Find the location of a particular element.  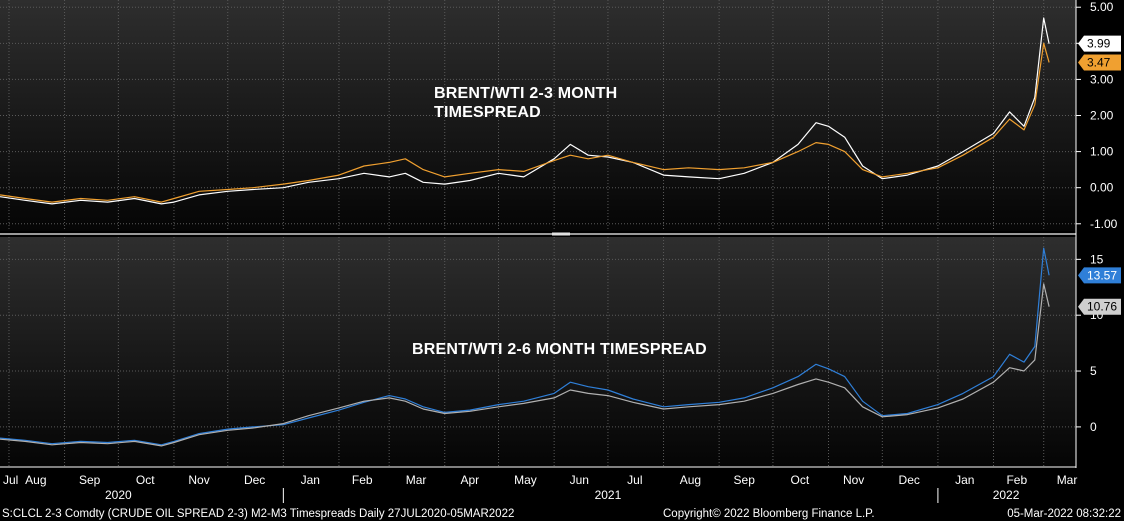

chart-title-line: BRENT/WTI 2-3 MONTH is located at coordinates (525, 93).